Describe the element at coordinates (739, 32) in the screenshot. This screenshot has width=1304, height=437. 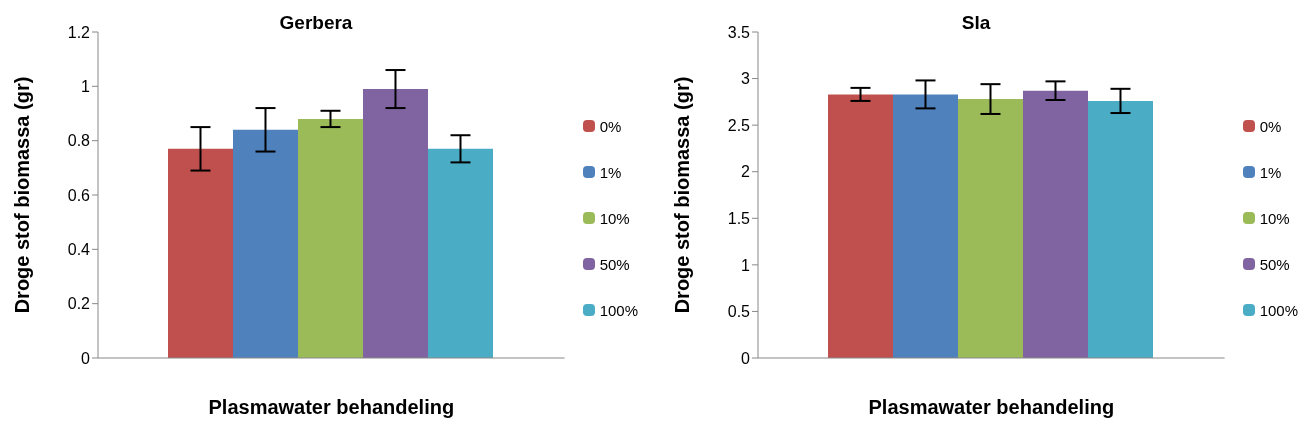
I see `y-tick-label: 3.5` at that location.